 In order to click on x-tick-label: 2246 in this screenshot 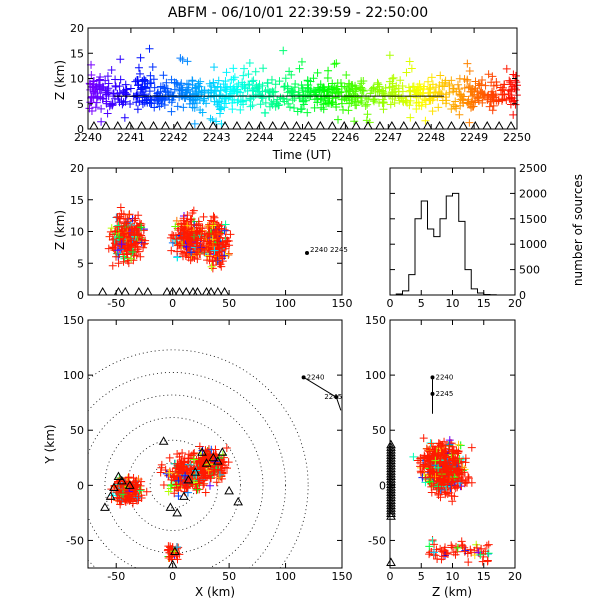, I will do `click(345, 137)`.